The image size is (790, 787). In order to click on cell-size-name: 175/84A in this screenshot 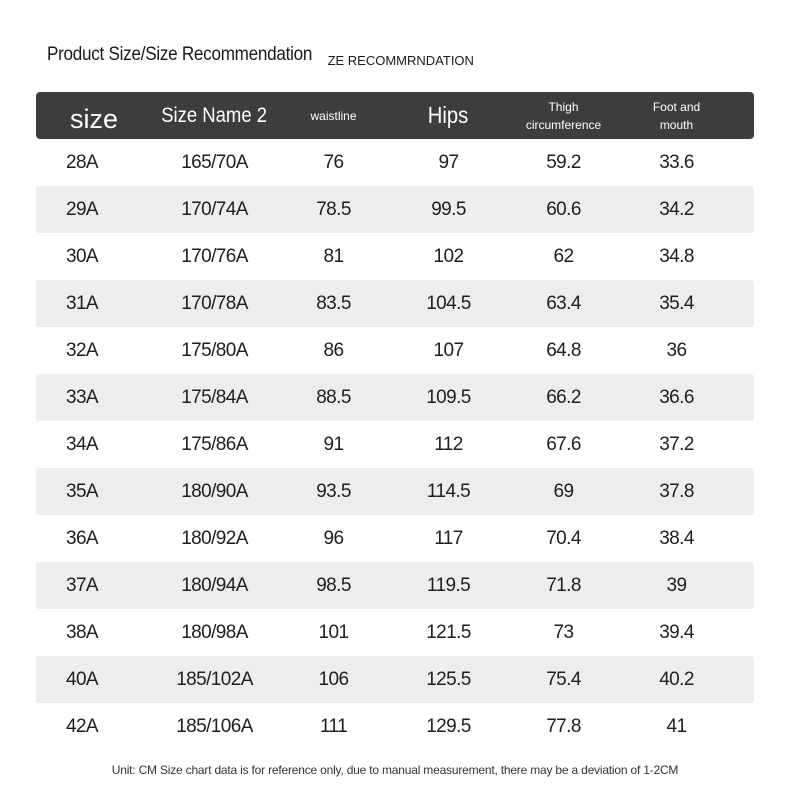, I will do `click(214, 397)`.